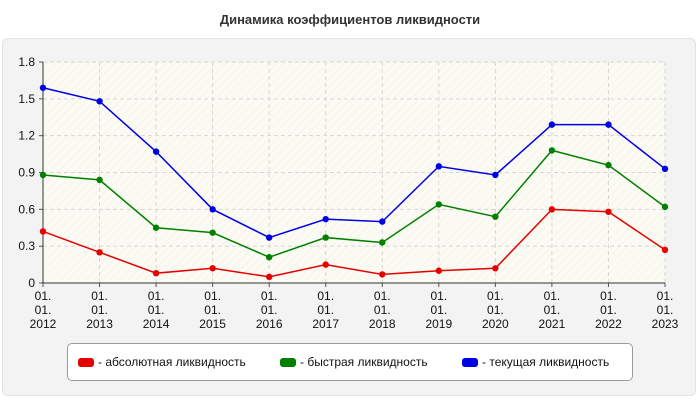 The height and width of the screenshot is (400, 700). Describe the element at coordinates (350, 19) in the screenshot. I see `chart-title: Динамика коэффициентов ликвидности` at that location.